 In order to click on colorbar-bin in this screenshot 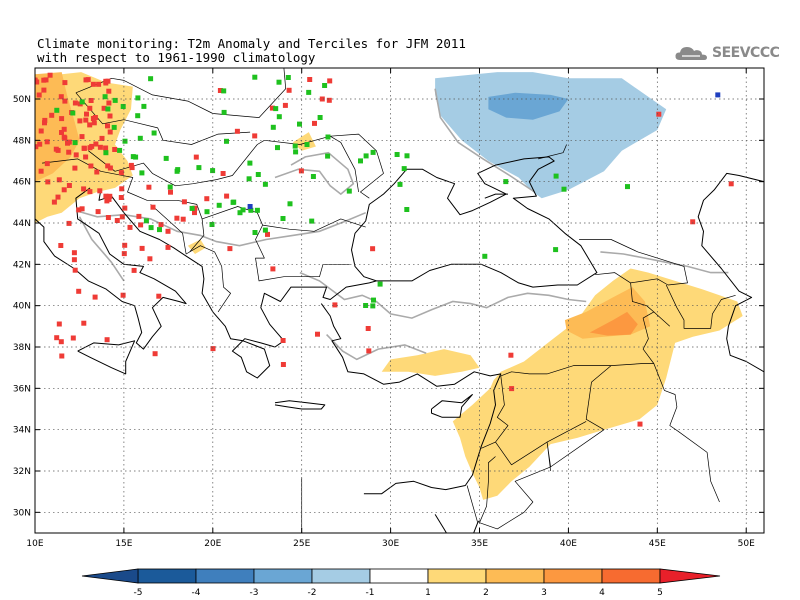, I will do `click(167, 576)`.